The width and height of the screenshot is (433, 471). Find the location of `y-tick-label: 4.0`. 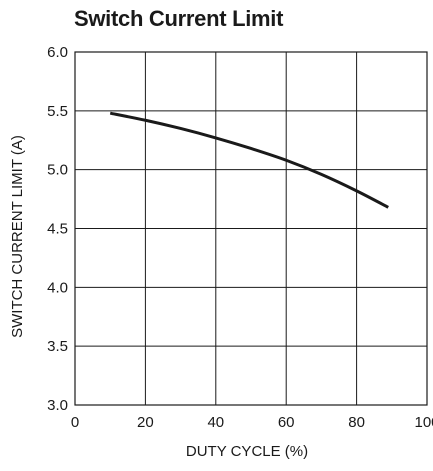

y-tick-label: 4.0 is located at coordinates (57, 287).